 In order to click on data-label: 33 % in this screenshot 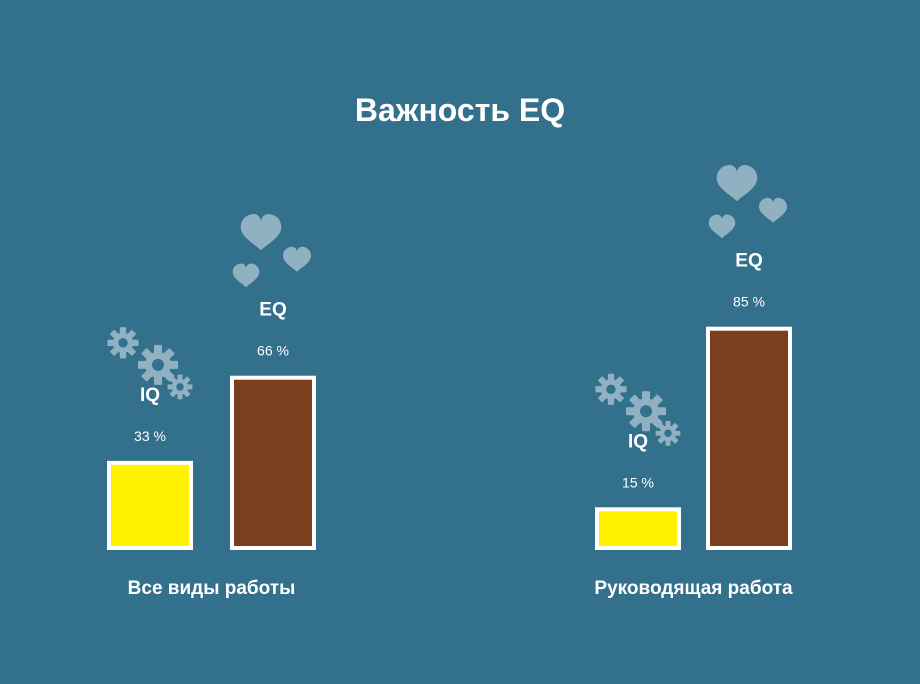, I will do `click(150, 436)`.